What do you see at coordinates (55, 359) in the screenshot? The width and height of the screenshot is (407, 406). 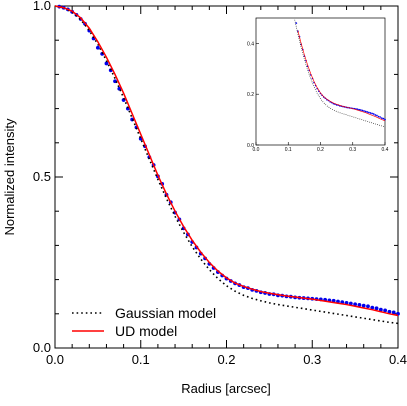 I see `x-tick-label: 0.0` at bounding box center [55, 359].